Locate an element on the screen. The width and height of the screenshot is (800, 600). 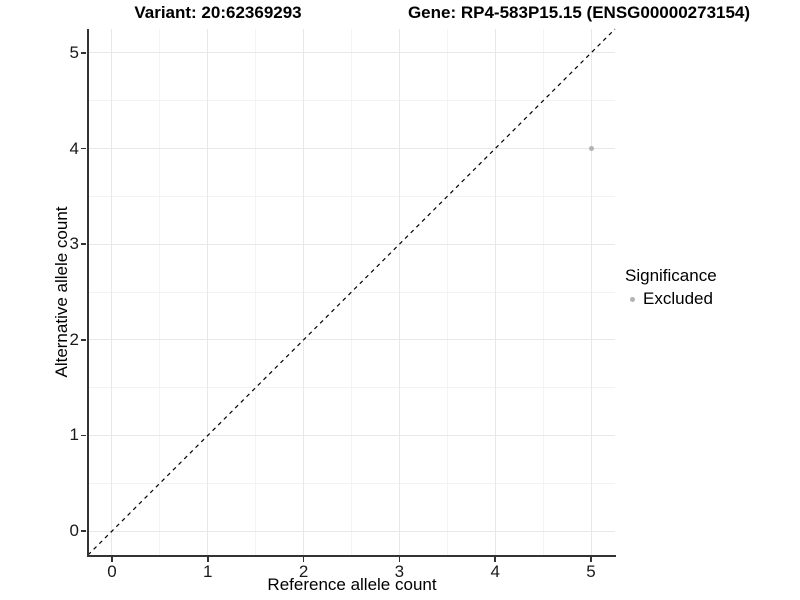
y-tick-label: 2 is located at coordinates (74, 339).